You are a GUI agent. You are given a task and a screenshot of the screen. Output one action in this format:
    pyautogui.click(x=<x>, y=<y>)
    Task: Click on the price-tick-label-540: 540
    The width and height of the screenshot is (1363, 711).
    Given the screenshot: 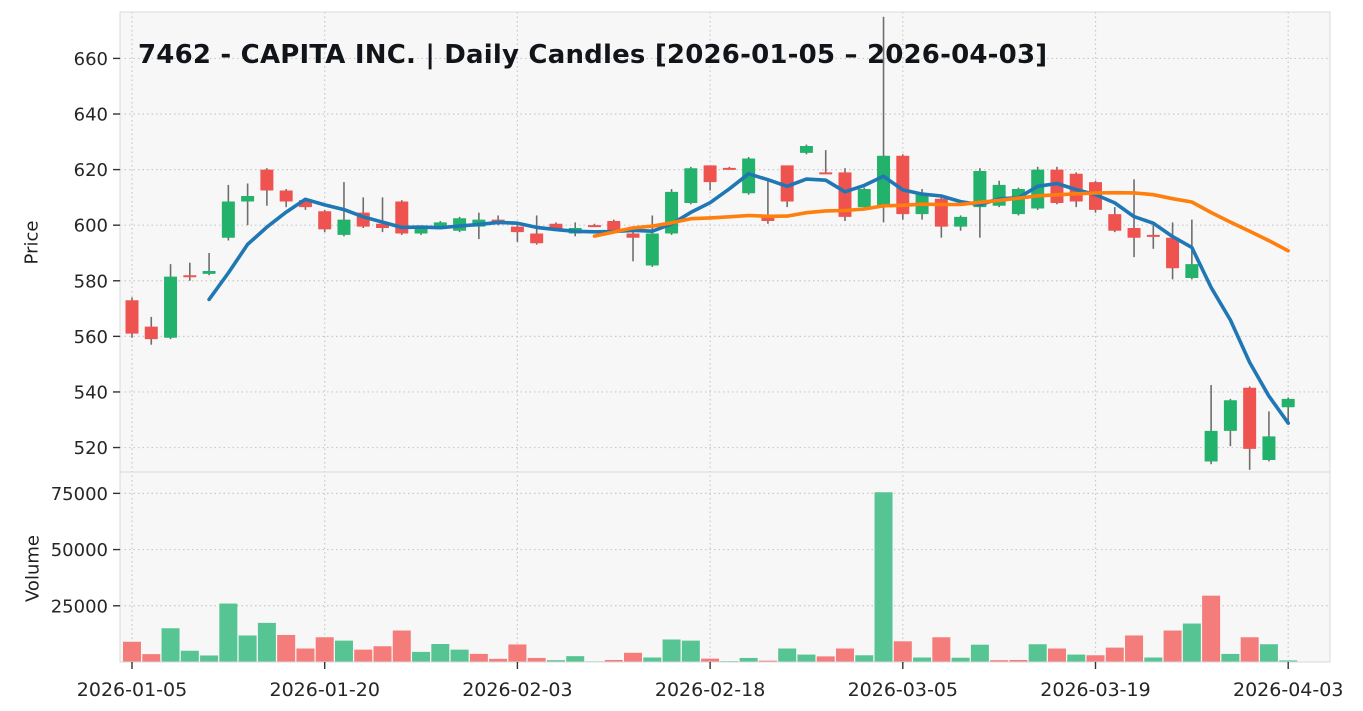 What is the action you would take?
    pyautogui.click(x=91, y=392)
    